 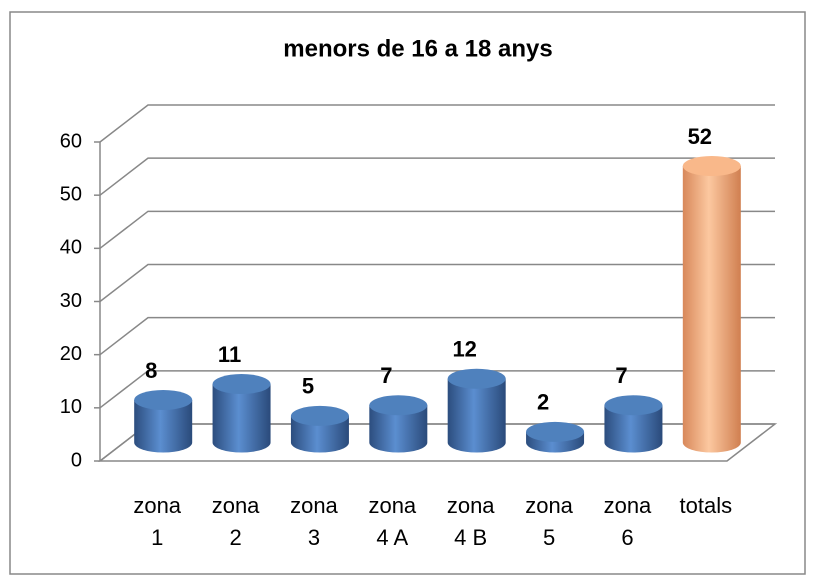 I want to click on value-label: 2, so click(x=543, y=402).